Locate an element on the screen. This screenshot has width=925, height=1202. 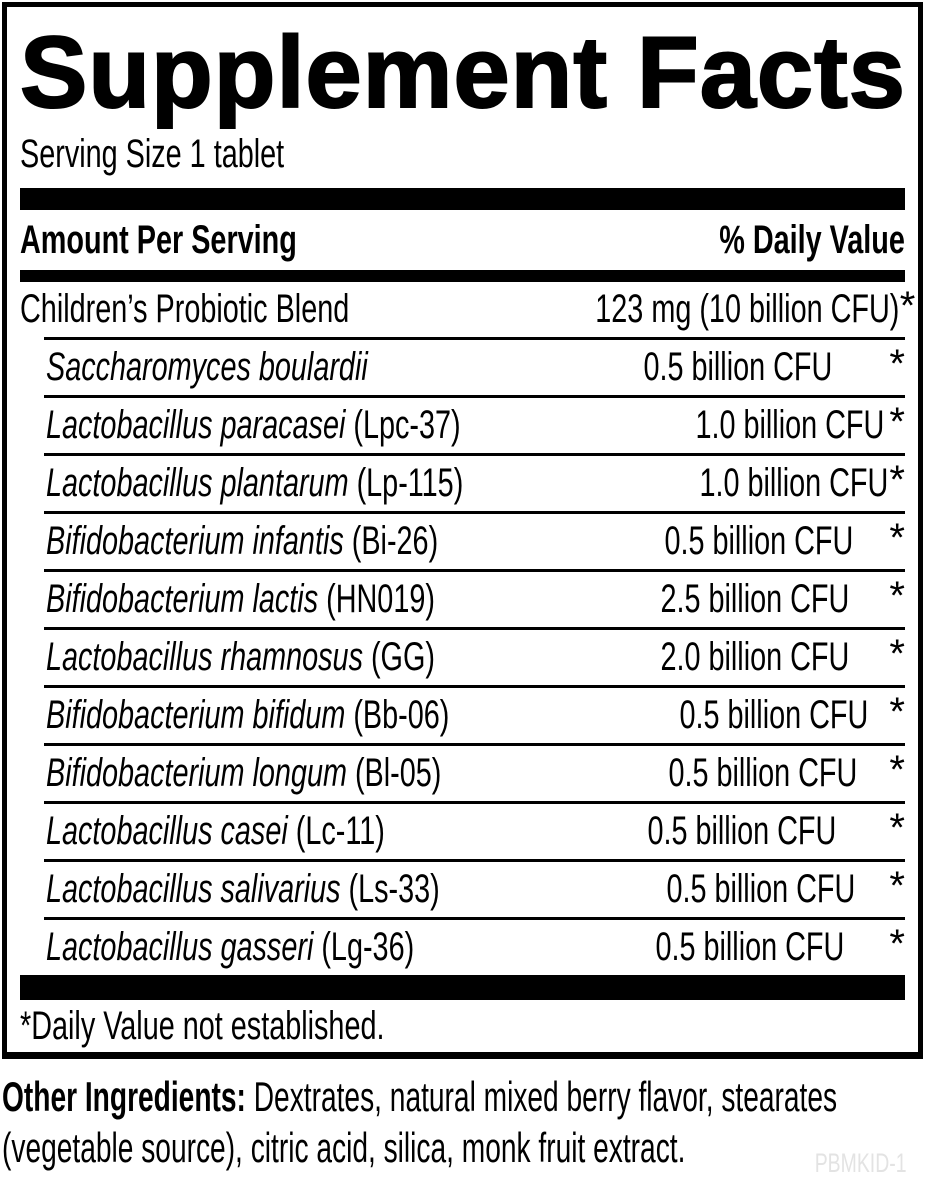
ingredient-name: Lactobacillus salivarius is located at coordinates (193, 889).